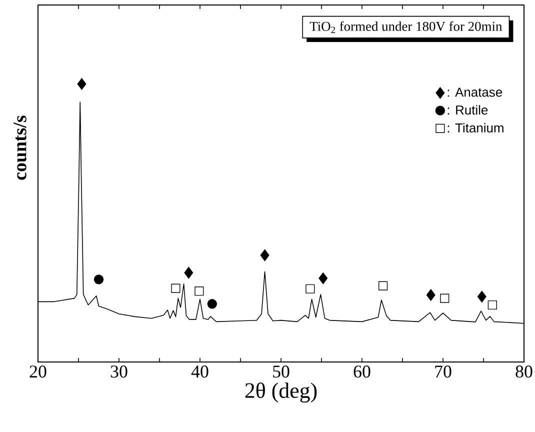 This screenshot has width=535, height=432. I want to click on legend-label: : Rutile, so click(468, 110).